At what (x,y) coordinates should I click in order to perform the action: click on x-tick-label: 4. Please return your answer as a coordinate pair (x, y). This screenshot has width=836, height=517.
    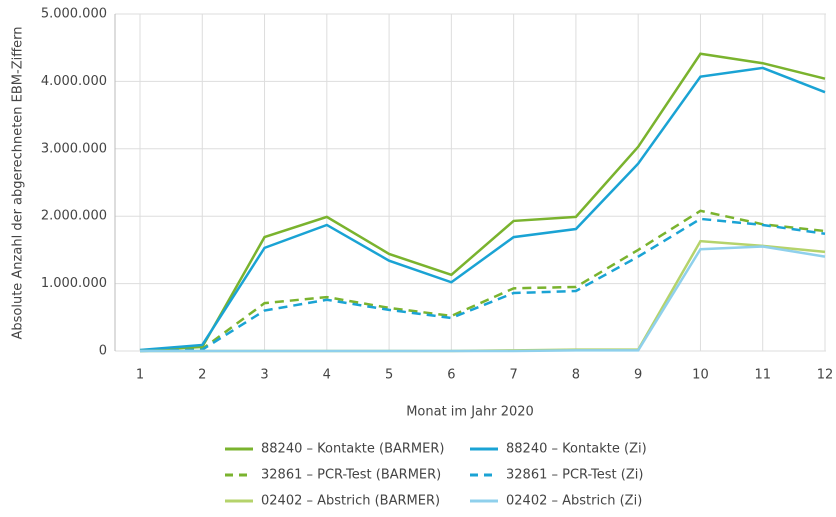
    Looking at the image, I should click on (327, 375).